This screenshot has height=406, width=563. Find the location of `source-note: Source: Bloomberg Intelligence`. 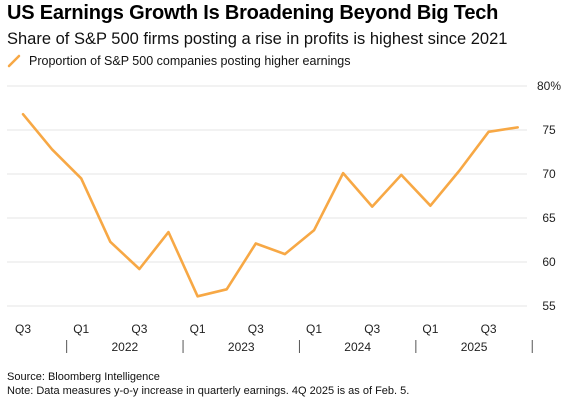

source-note: Source: Bloomberg Intelligence is located at coordinates (83, 377).